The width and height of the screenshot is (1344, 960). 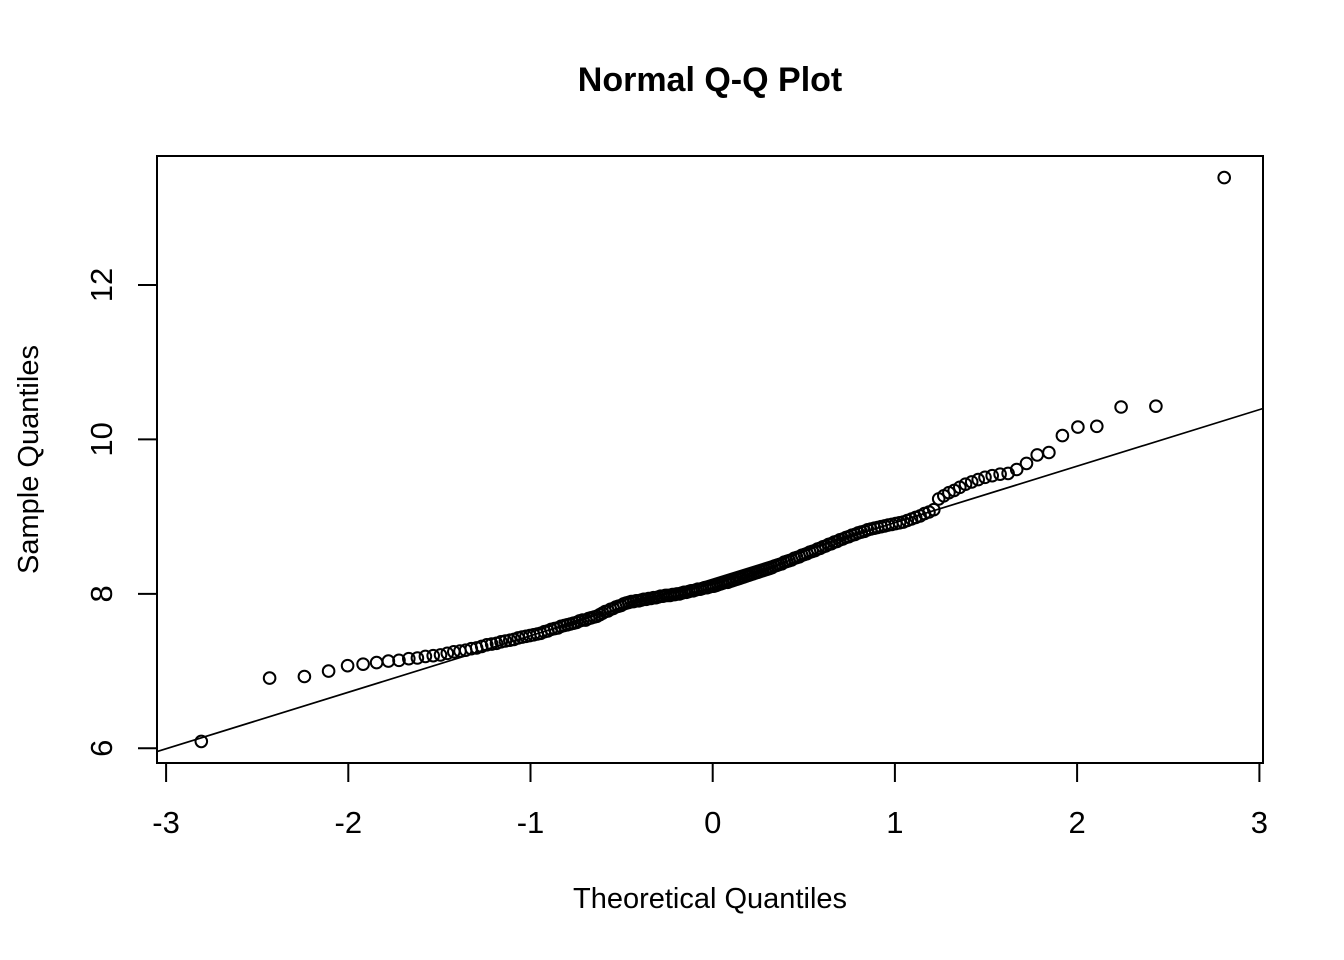 I want to click on y-tick-label: 10, so click(x=101, y=439).